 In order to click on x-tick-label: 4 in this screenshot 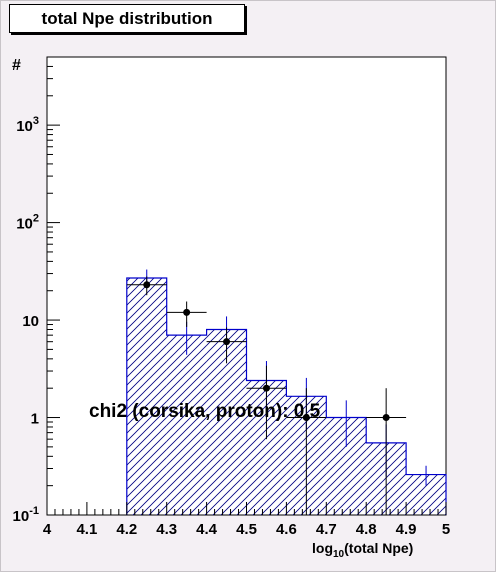, I will do `click(47, 529)`.